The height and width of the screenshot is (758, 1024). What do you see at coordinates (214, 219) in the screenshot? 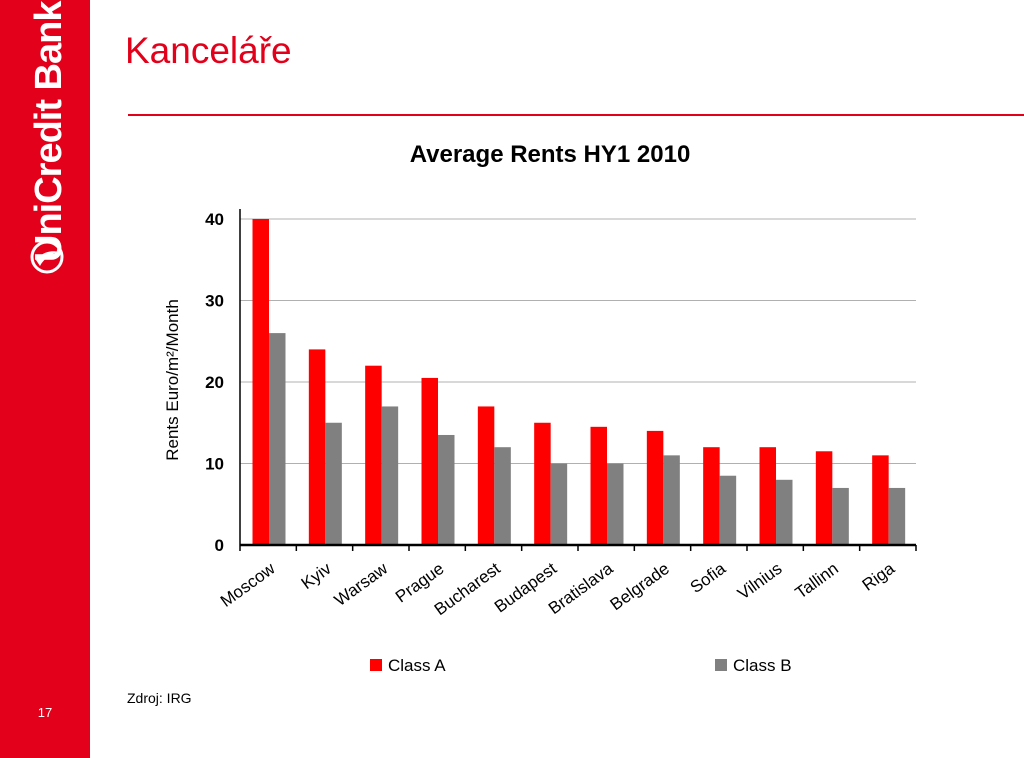
I see `y-tick-label: 40` at bounding box center [214, 219].